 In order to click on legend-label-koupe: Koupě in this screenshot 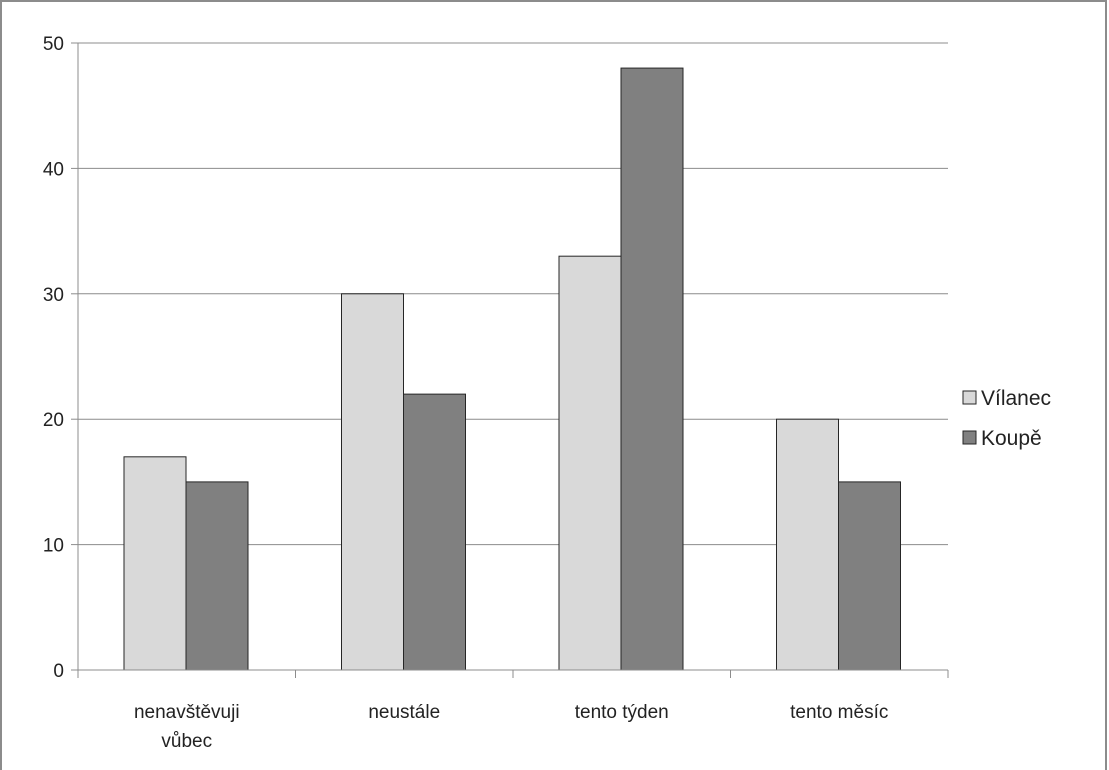, I will do `click(1011, 438)`.